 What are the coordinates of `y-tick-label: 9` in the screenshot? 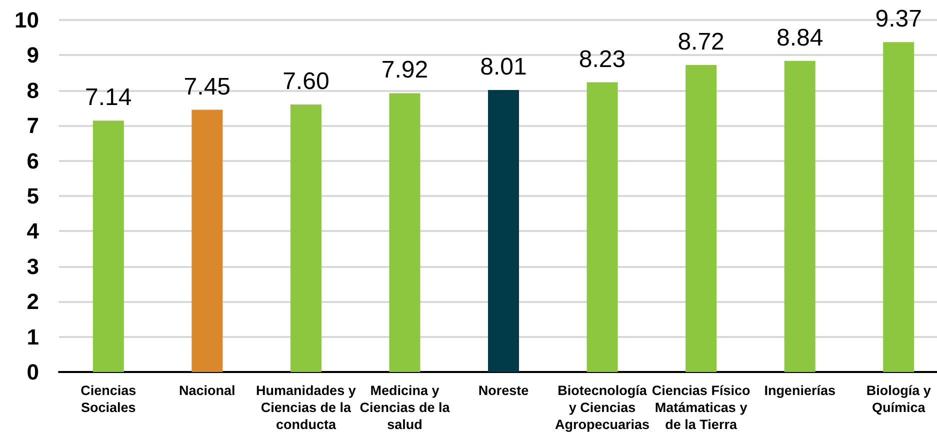 It's located at (32, 55).